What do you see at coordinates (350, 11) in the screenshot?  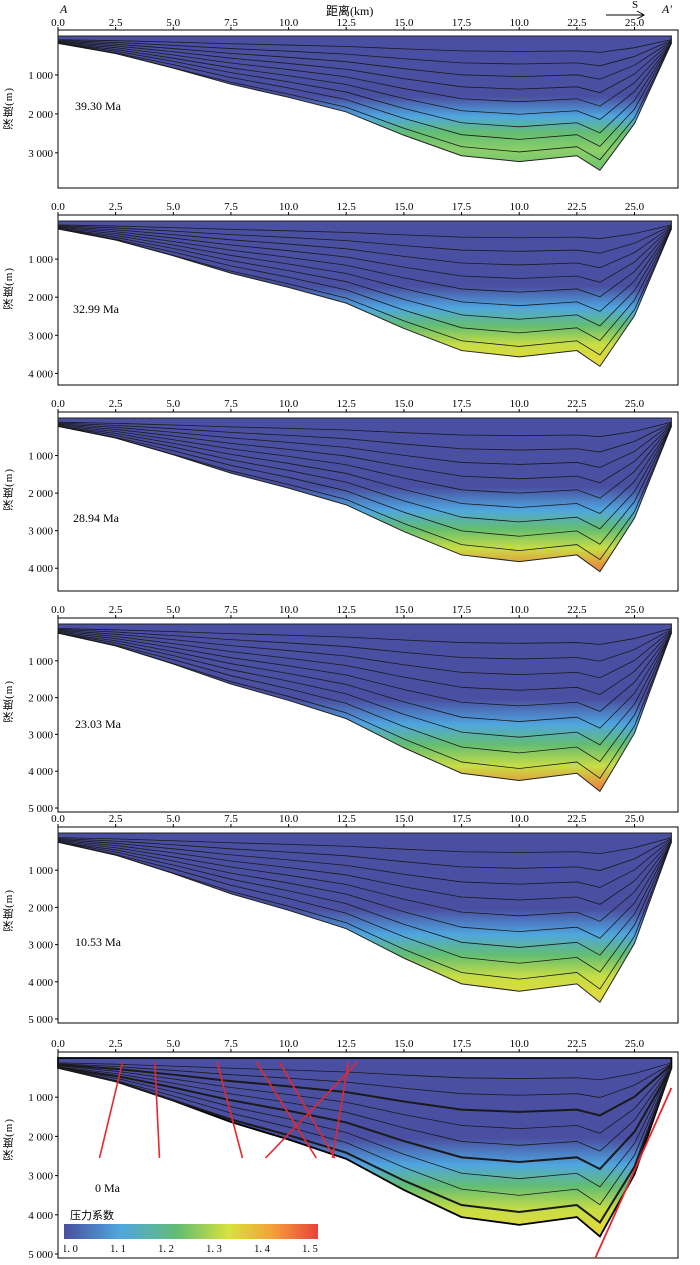 I see `x-axis-title: 距离(km)` at bounding box center [350, 11].